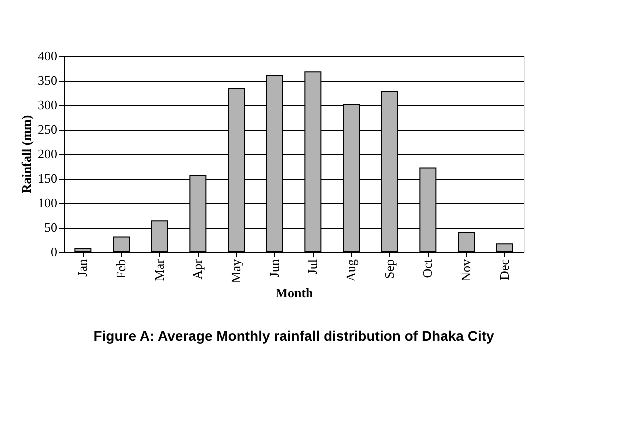  I want to click on y-tick-label: 300, so click(48, 105).